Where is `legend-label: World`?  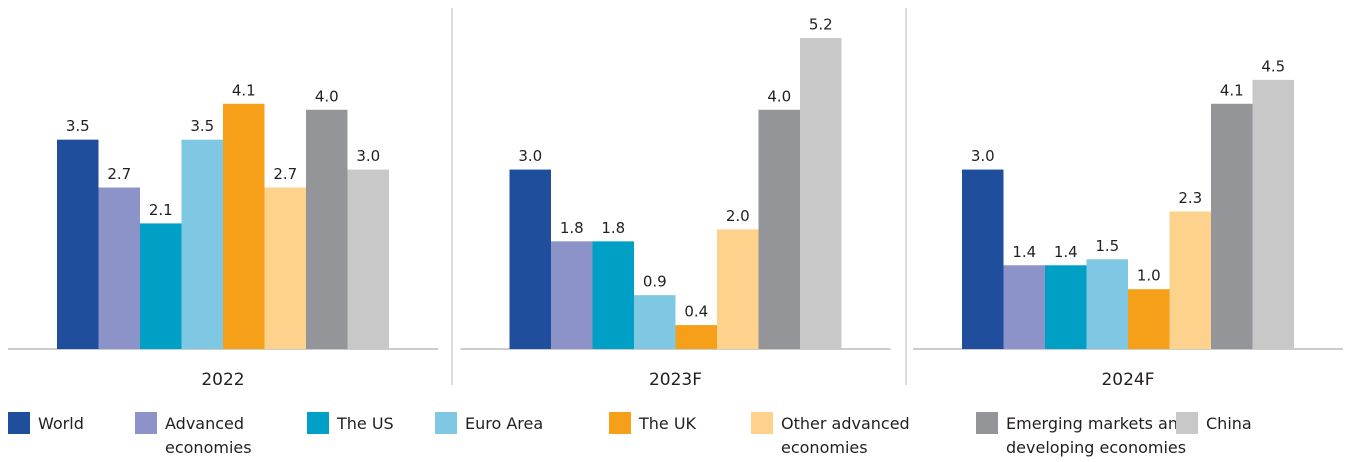 legend-label: World is located at coordinates (61, 423).